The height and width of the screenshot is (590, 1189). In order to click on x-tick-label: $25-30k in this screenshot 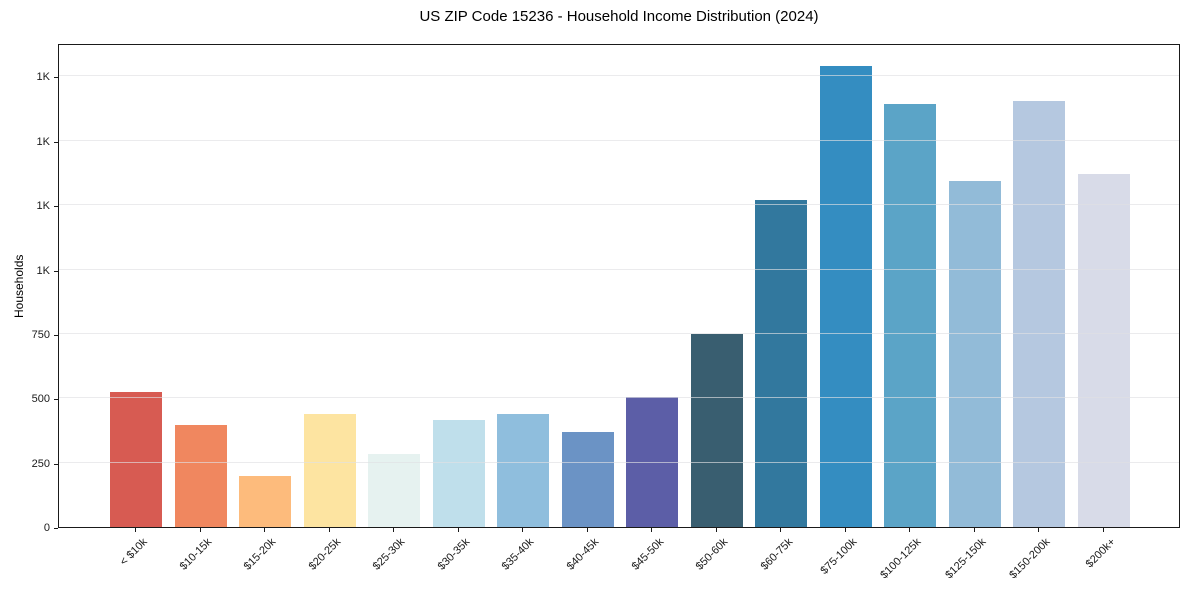, I will do `click(389, 554)`.